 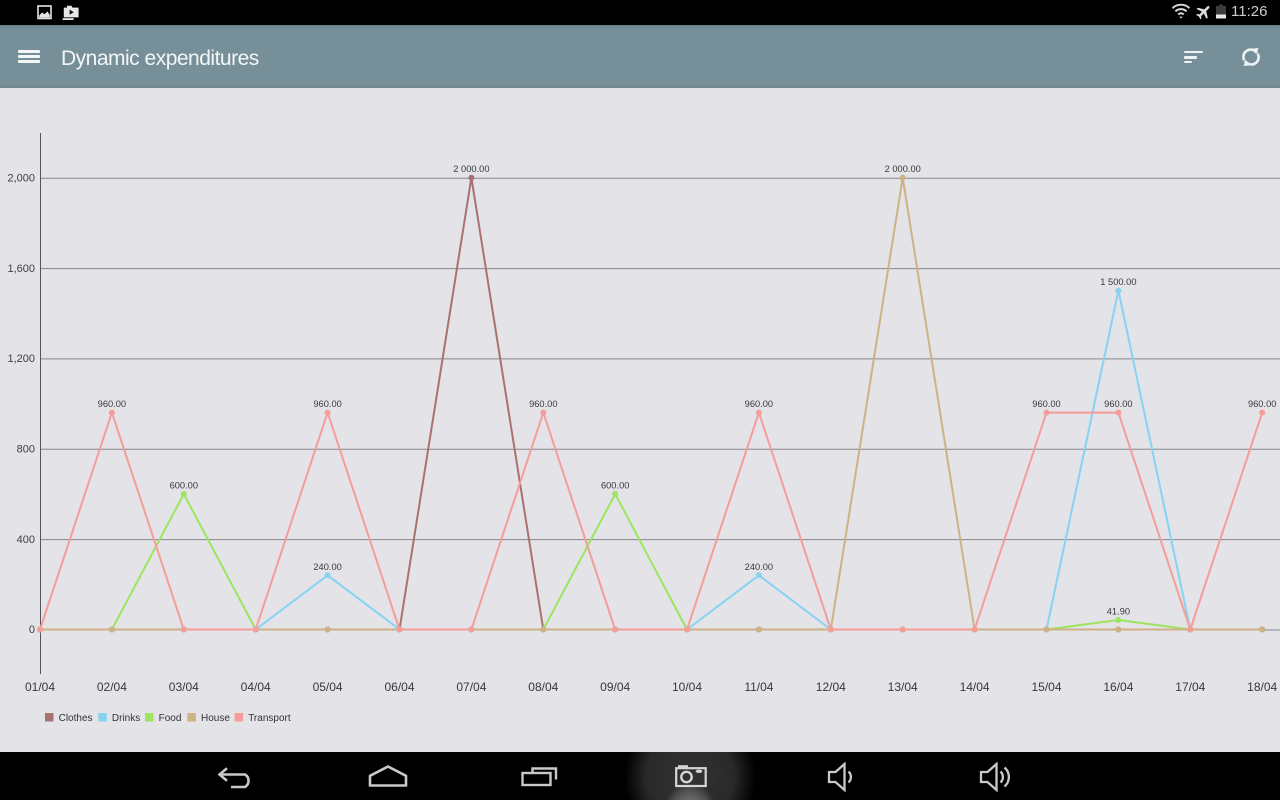 What do you see at coordinates (76, 718) in the screenshot?
I see `svg-text: Clothes` at bounding box center [76, 718].